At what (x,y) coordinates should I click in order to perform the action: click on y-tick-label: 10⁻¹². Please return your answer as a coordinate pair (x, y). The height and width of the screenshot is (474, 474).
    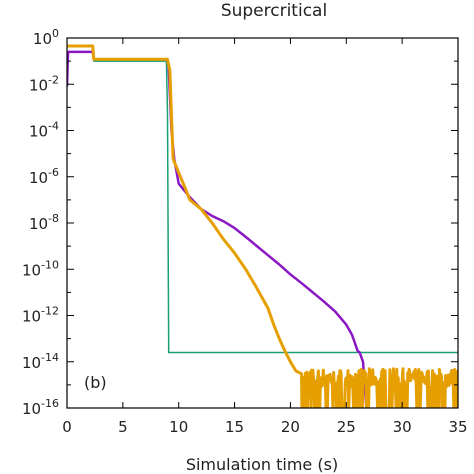
    Looking at the image, I should click on (40, 315).